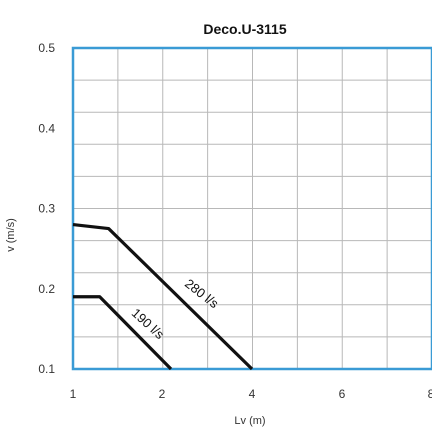 The width and height of the screenshot is (432, 432). Describe the element at coordinates (244, 29) in the screenshot. I see `chart-title: Deco.U-3115` at that location.